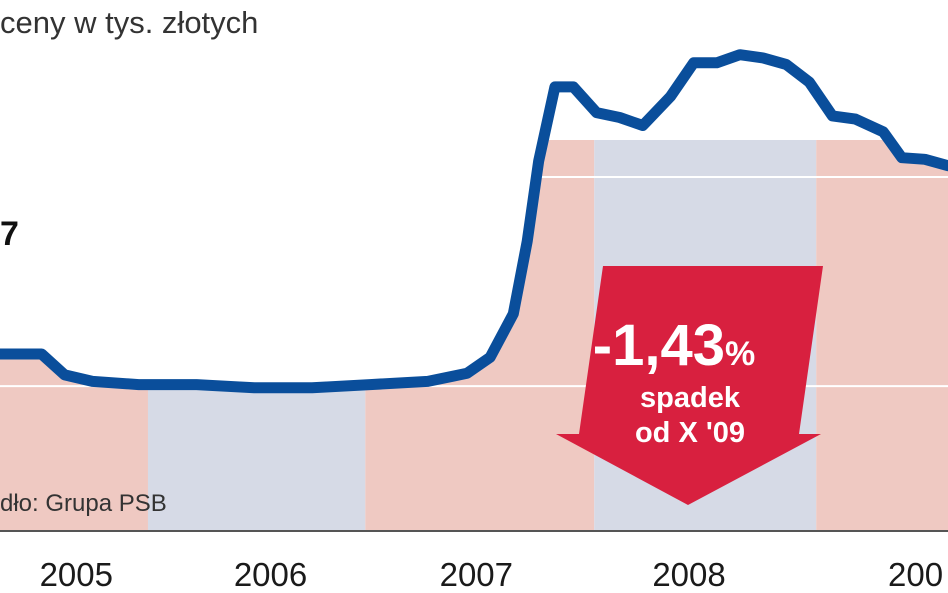 The width and height of the screenshot is (948, 593). I want to click on decline-arrow-callout: -1,43% spadek od X '09, so click(689, 385).